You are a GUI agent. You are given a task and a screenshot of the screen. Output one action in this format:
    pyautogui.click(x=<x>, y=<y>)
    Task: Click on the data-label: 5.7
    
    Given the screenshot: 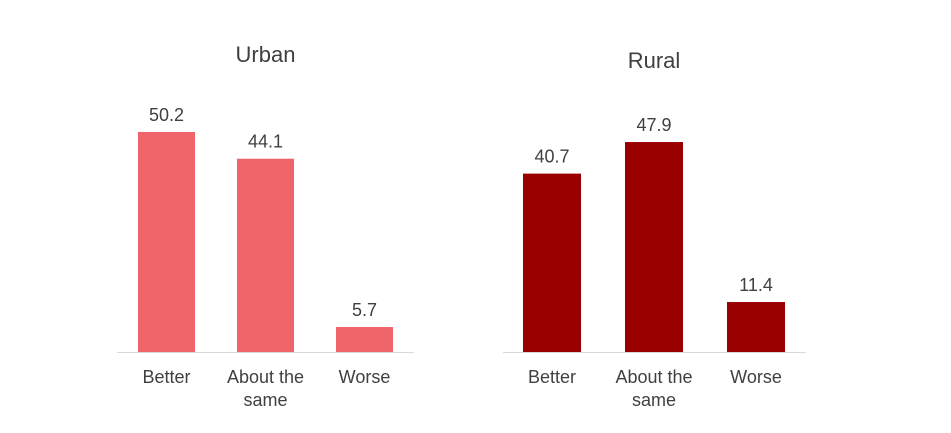 What is the action you would take?
    pyautogui.click(x=364, y=310)
    